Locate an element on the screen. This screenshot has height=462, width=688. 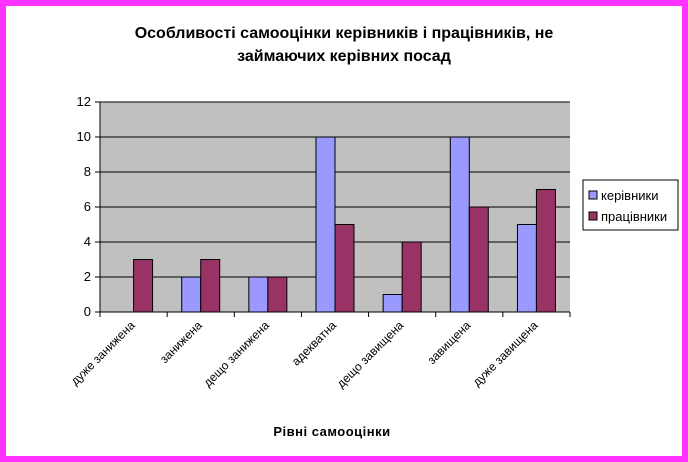
legend-box is located at coordinates (630, 205).